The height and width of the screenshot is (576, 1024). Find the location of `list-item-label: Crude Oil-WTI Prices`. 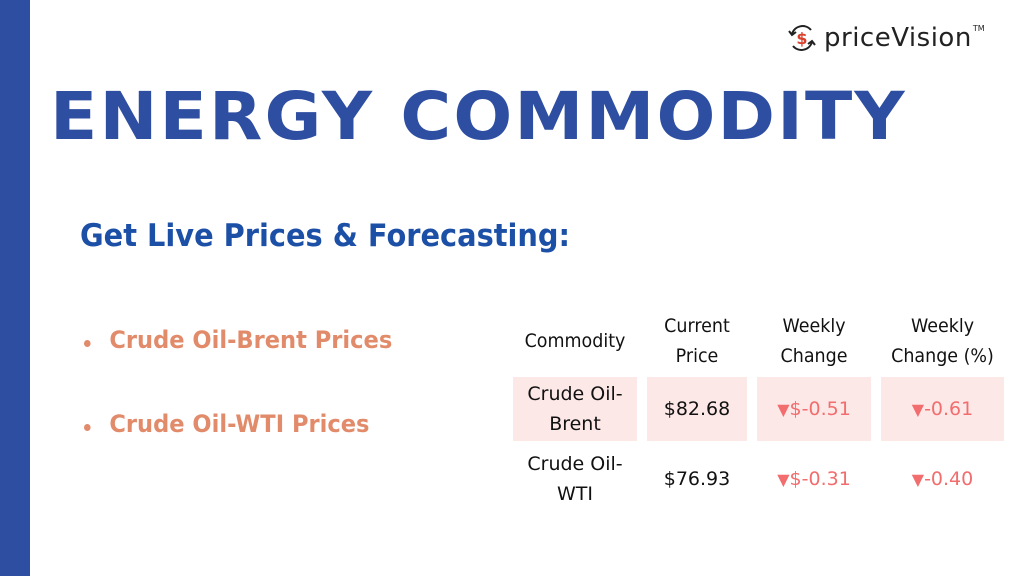

list-item-label: Crude Oil-WTI Prices is located at coordinates (239, 424).